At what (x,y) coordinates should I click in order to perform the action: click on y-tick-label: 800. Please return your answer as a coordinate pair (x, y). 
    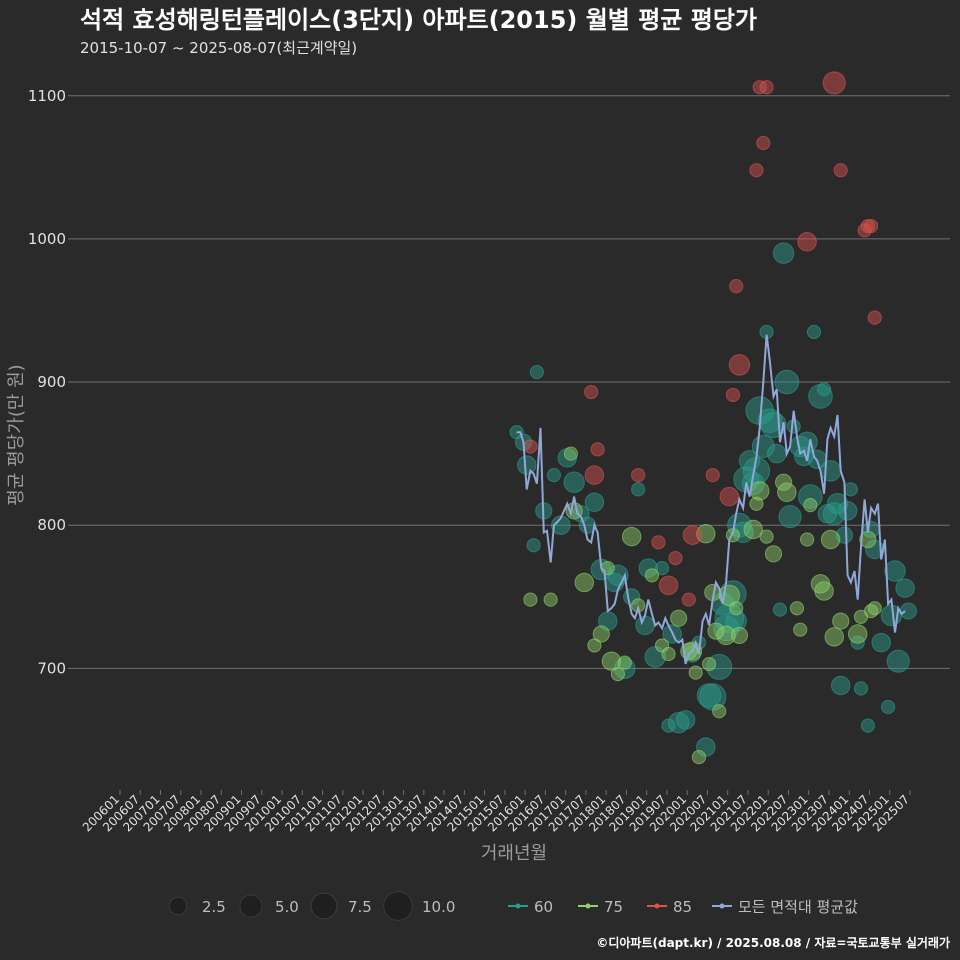
    Looking at the image, I should click on (51, 525).